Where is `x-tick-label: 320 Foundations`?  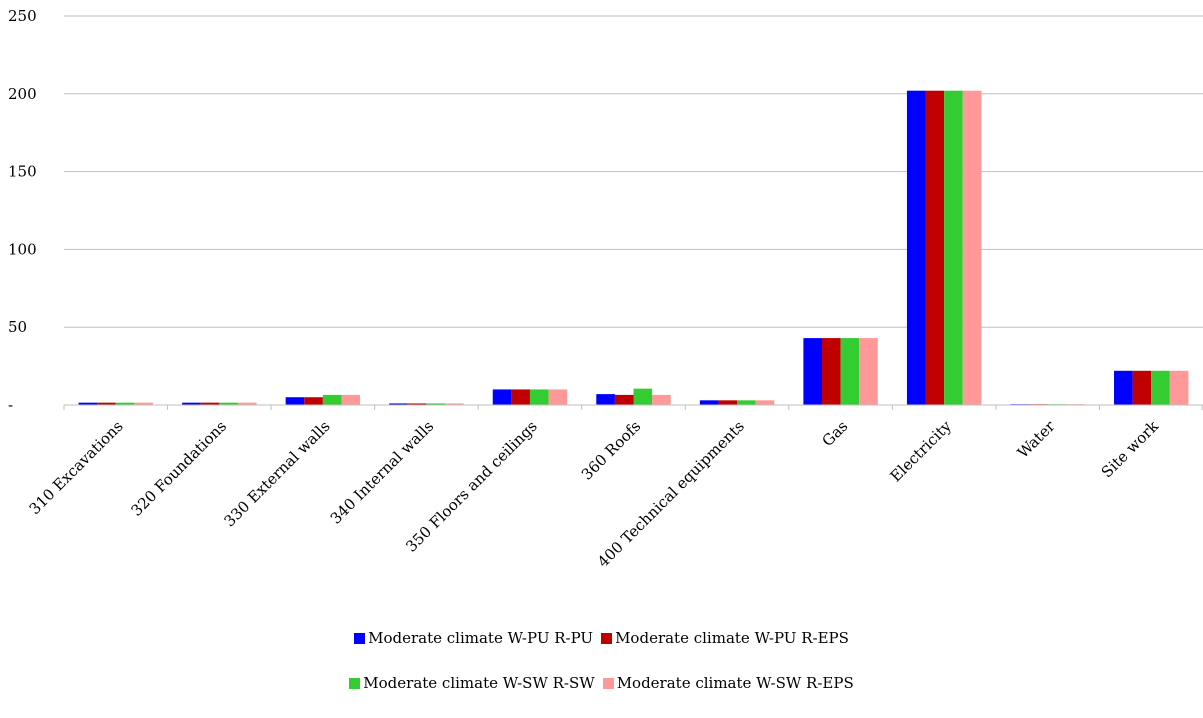 x-tick-label: 320 Foundations is located at coordinates (179, 468).